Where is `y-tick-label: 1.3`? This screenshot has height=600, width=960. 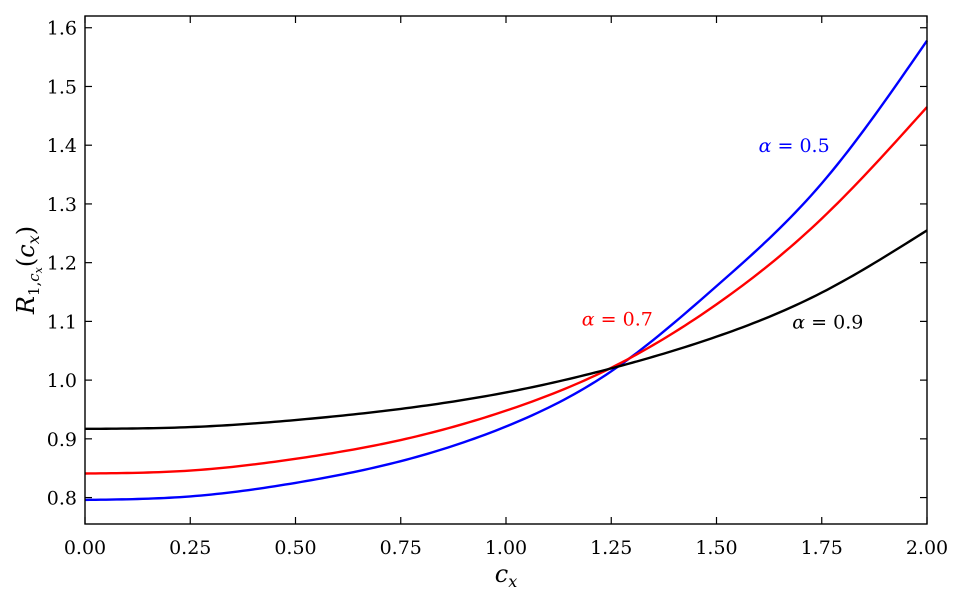 y-tick-label: 1.3 is located at coordinates (62, 205).